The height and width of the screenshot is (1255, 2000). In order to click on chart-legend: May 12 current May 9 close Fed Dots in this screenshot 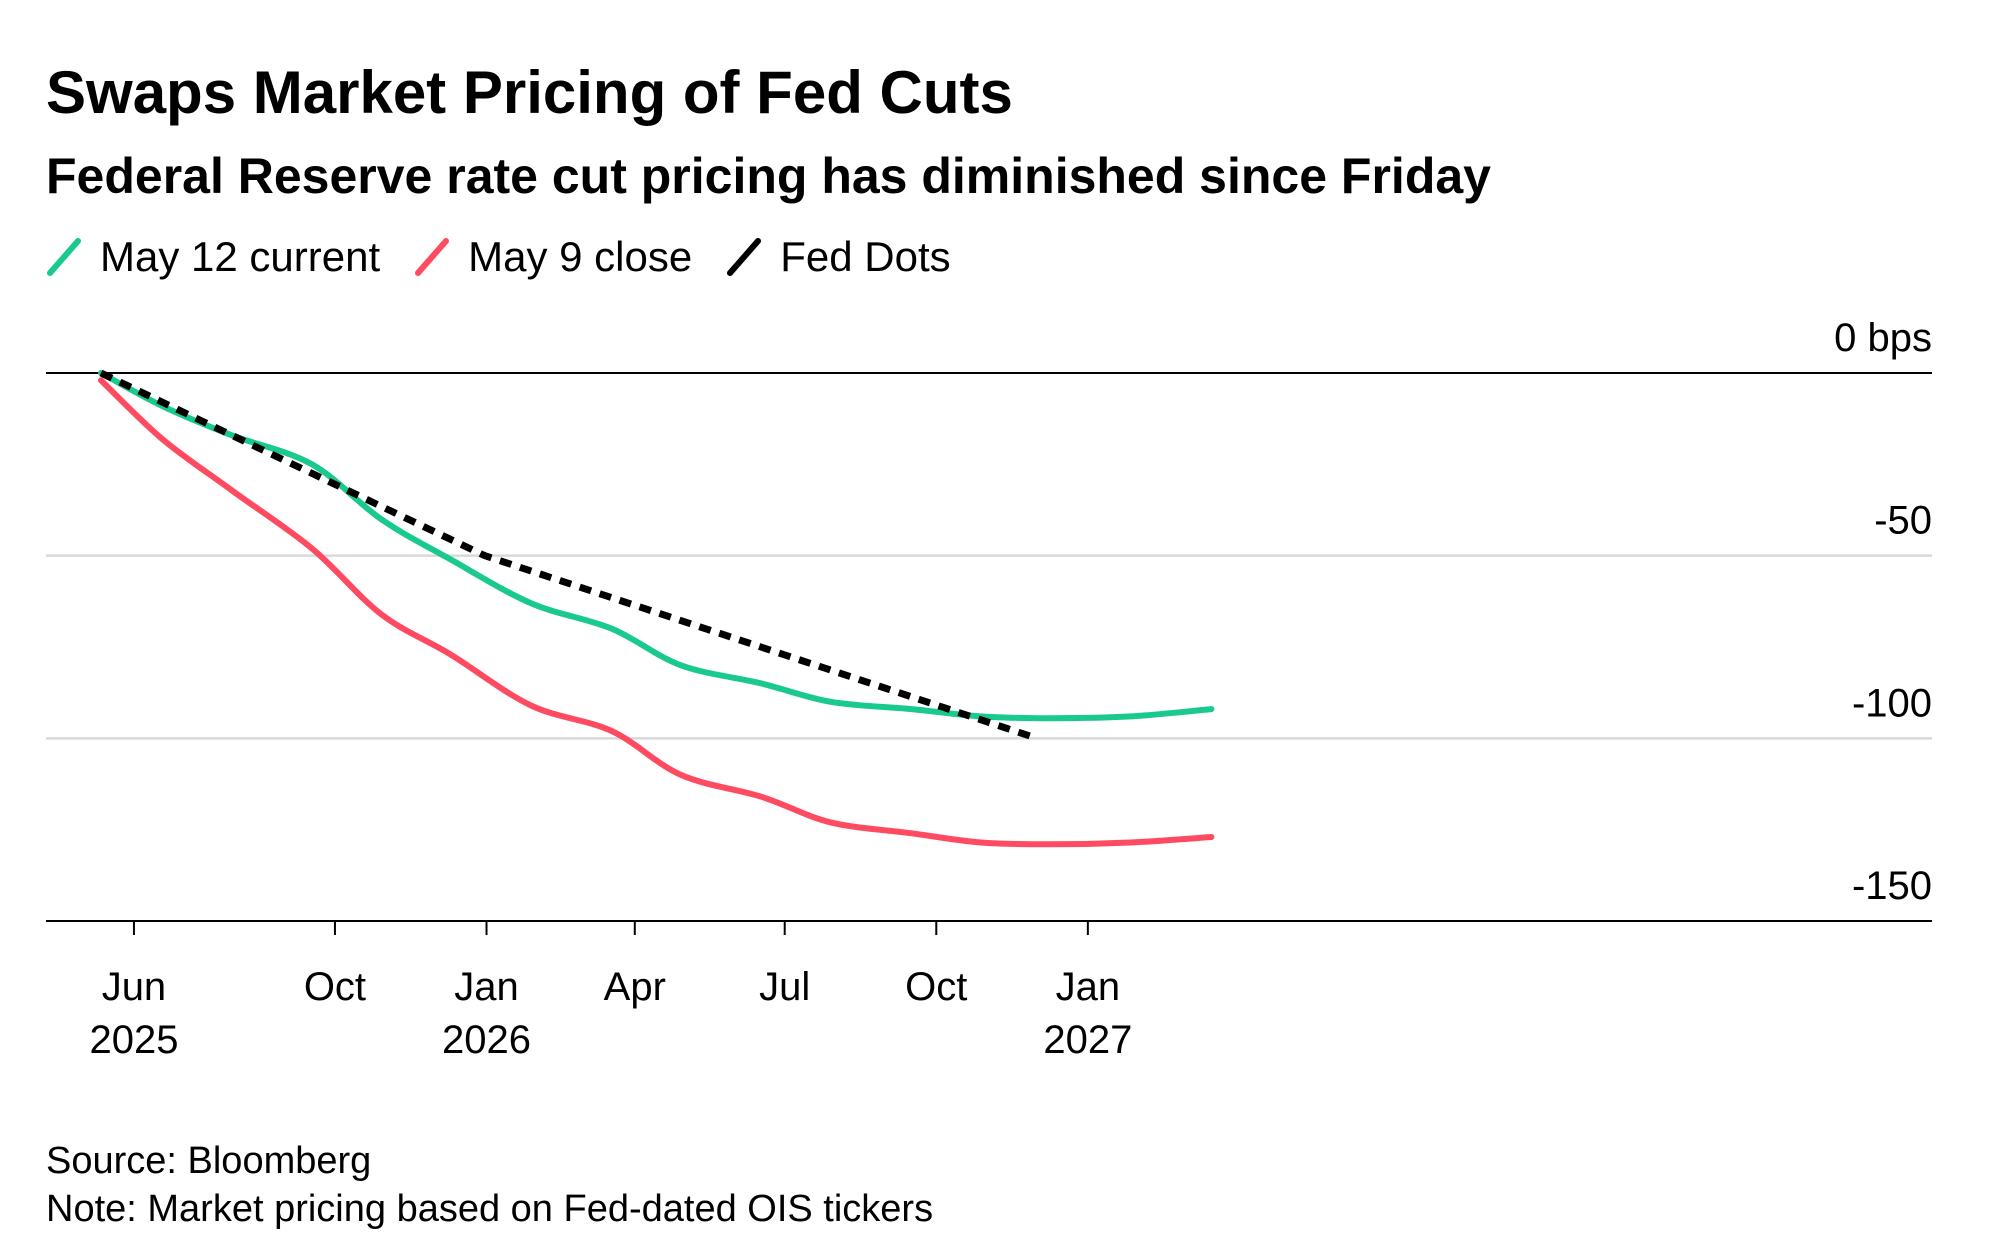, I will do `click(515, 257)`.